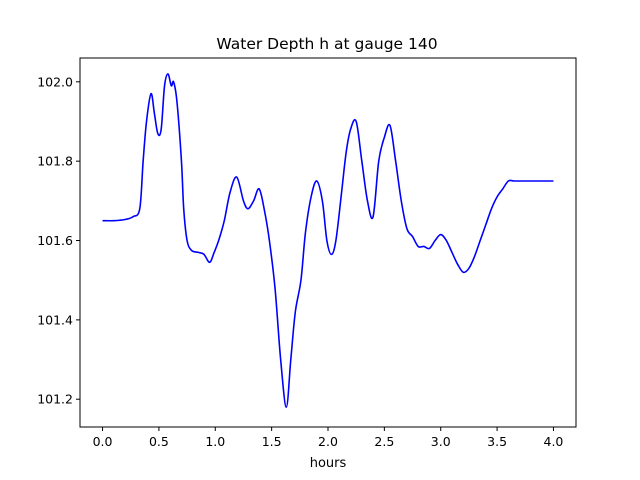  Describe the element at coordinates (497, 441) in the screenshot. I see `x-tick-label: 3.5` at that location.